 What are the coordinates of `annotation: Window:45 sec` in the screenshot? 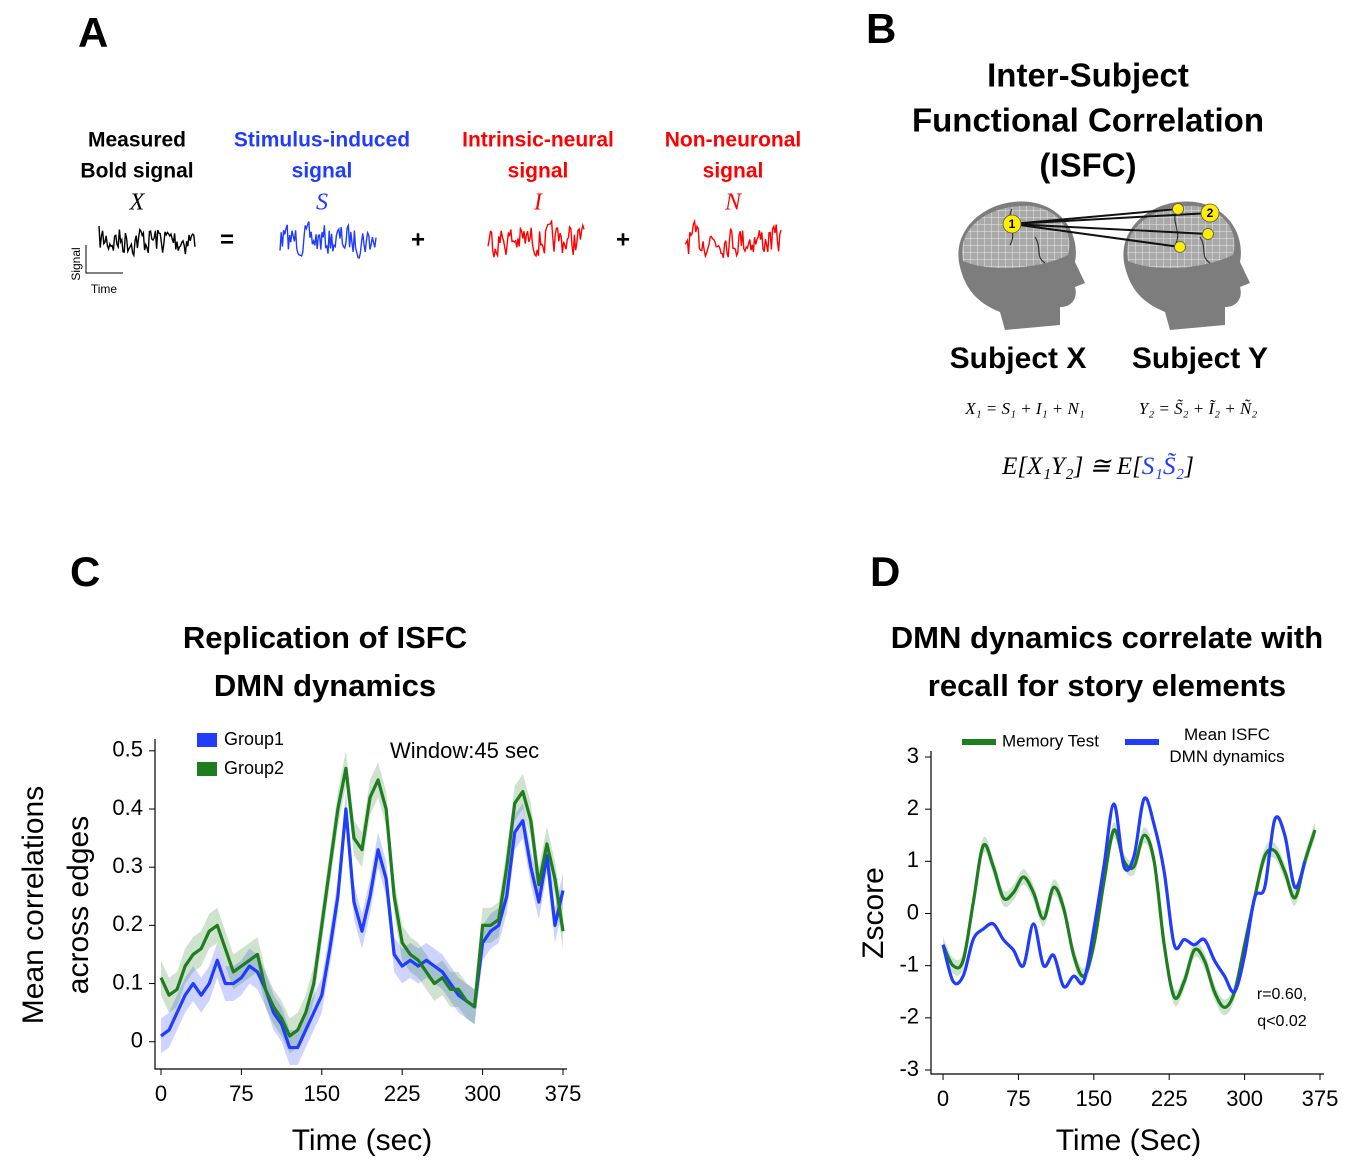 It's located at (464, 750).